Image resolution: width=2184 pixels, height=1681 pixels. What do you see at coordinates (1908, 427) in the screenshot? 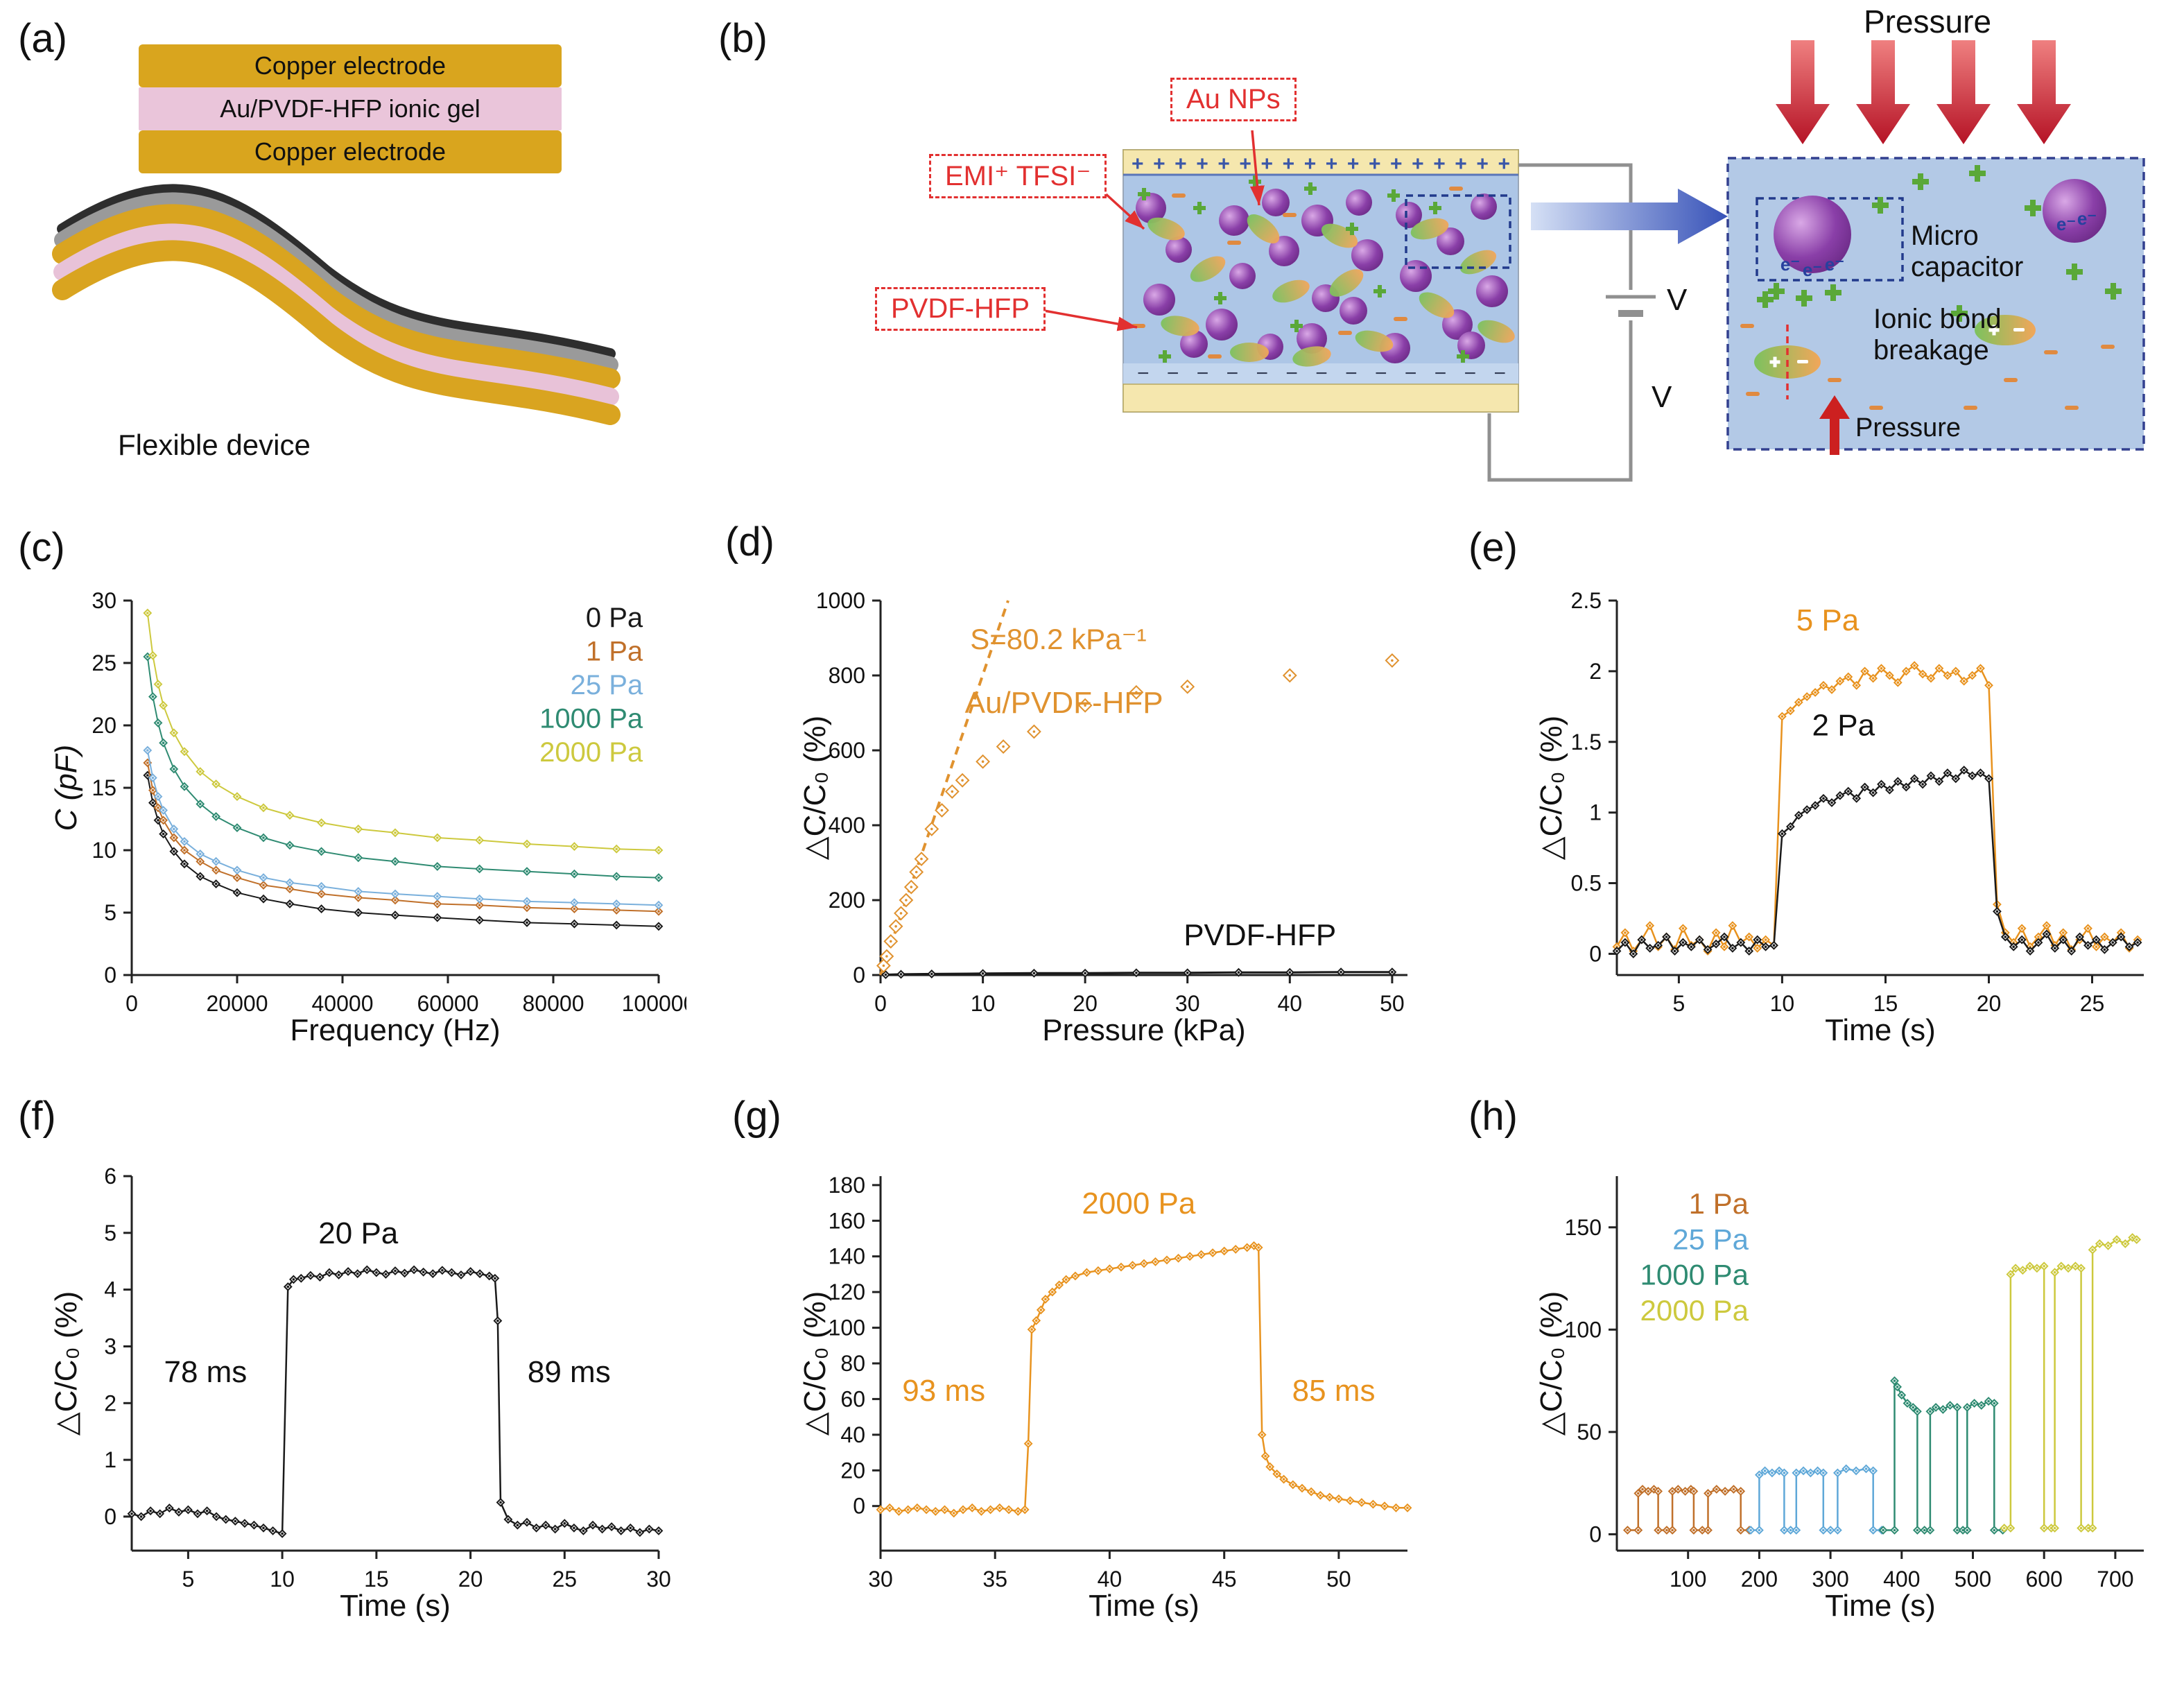
I see `label-pressure-bottom: Pressure` at bounding box center [1908, 427].